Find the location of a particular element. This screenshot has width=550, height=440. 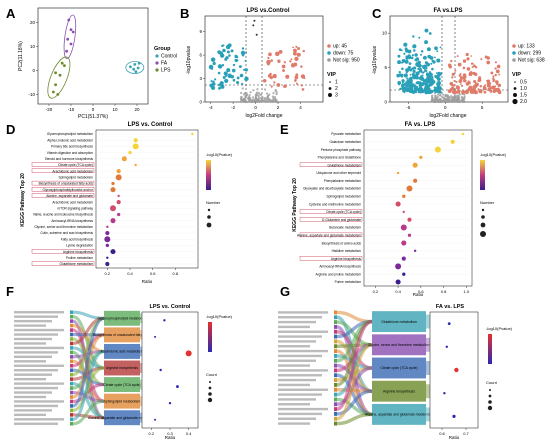

panel-f-bubble-frame is located at coordinates (170, 370).